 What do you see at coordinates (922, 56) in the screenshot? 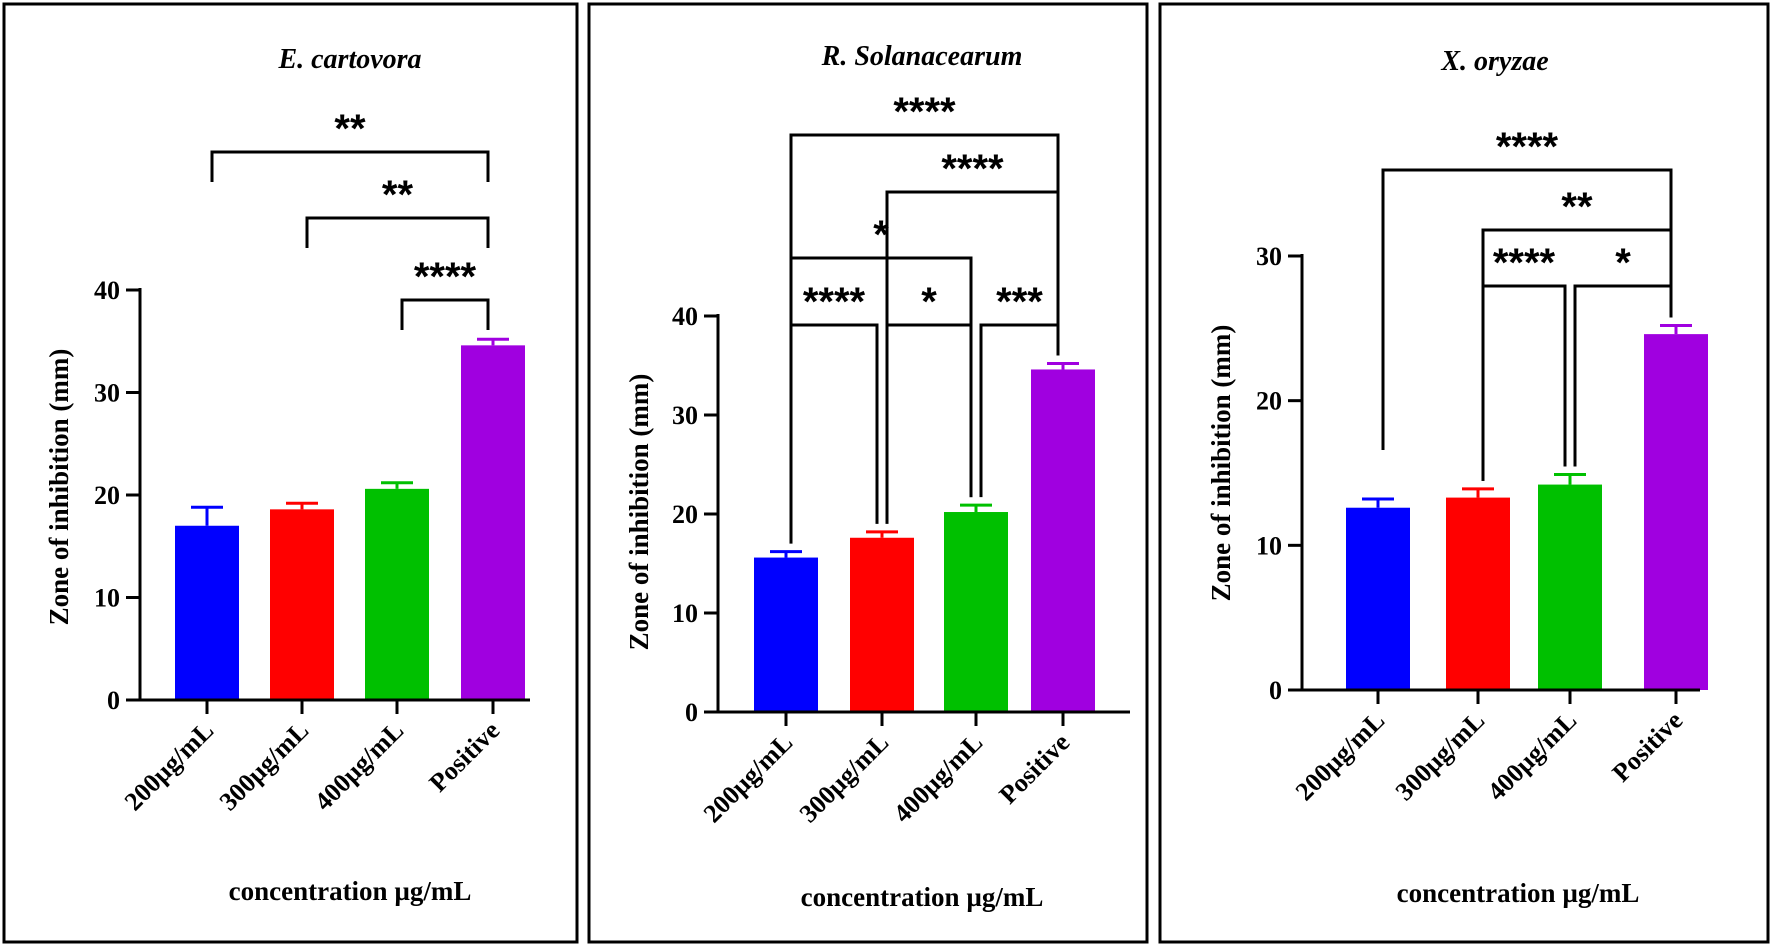
I see `chart-title: R. Solanacearum` at bounding box center [922, 56].